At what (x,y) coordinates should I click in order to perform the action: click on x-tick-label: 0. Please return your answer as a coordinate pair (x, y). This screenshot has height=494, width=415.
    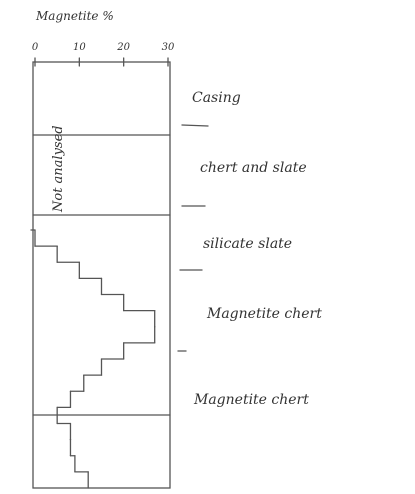
    Looking at the image, I should click on (35, 47).